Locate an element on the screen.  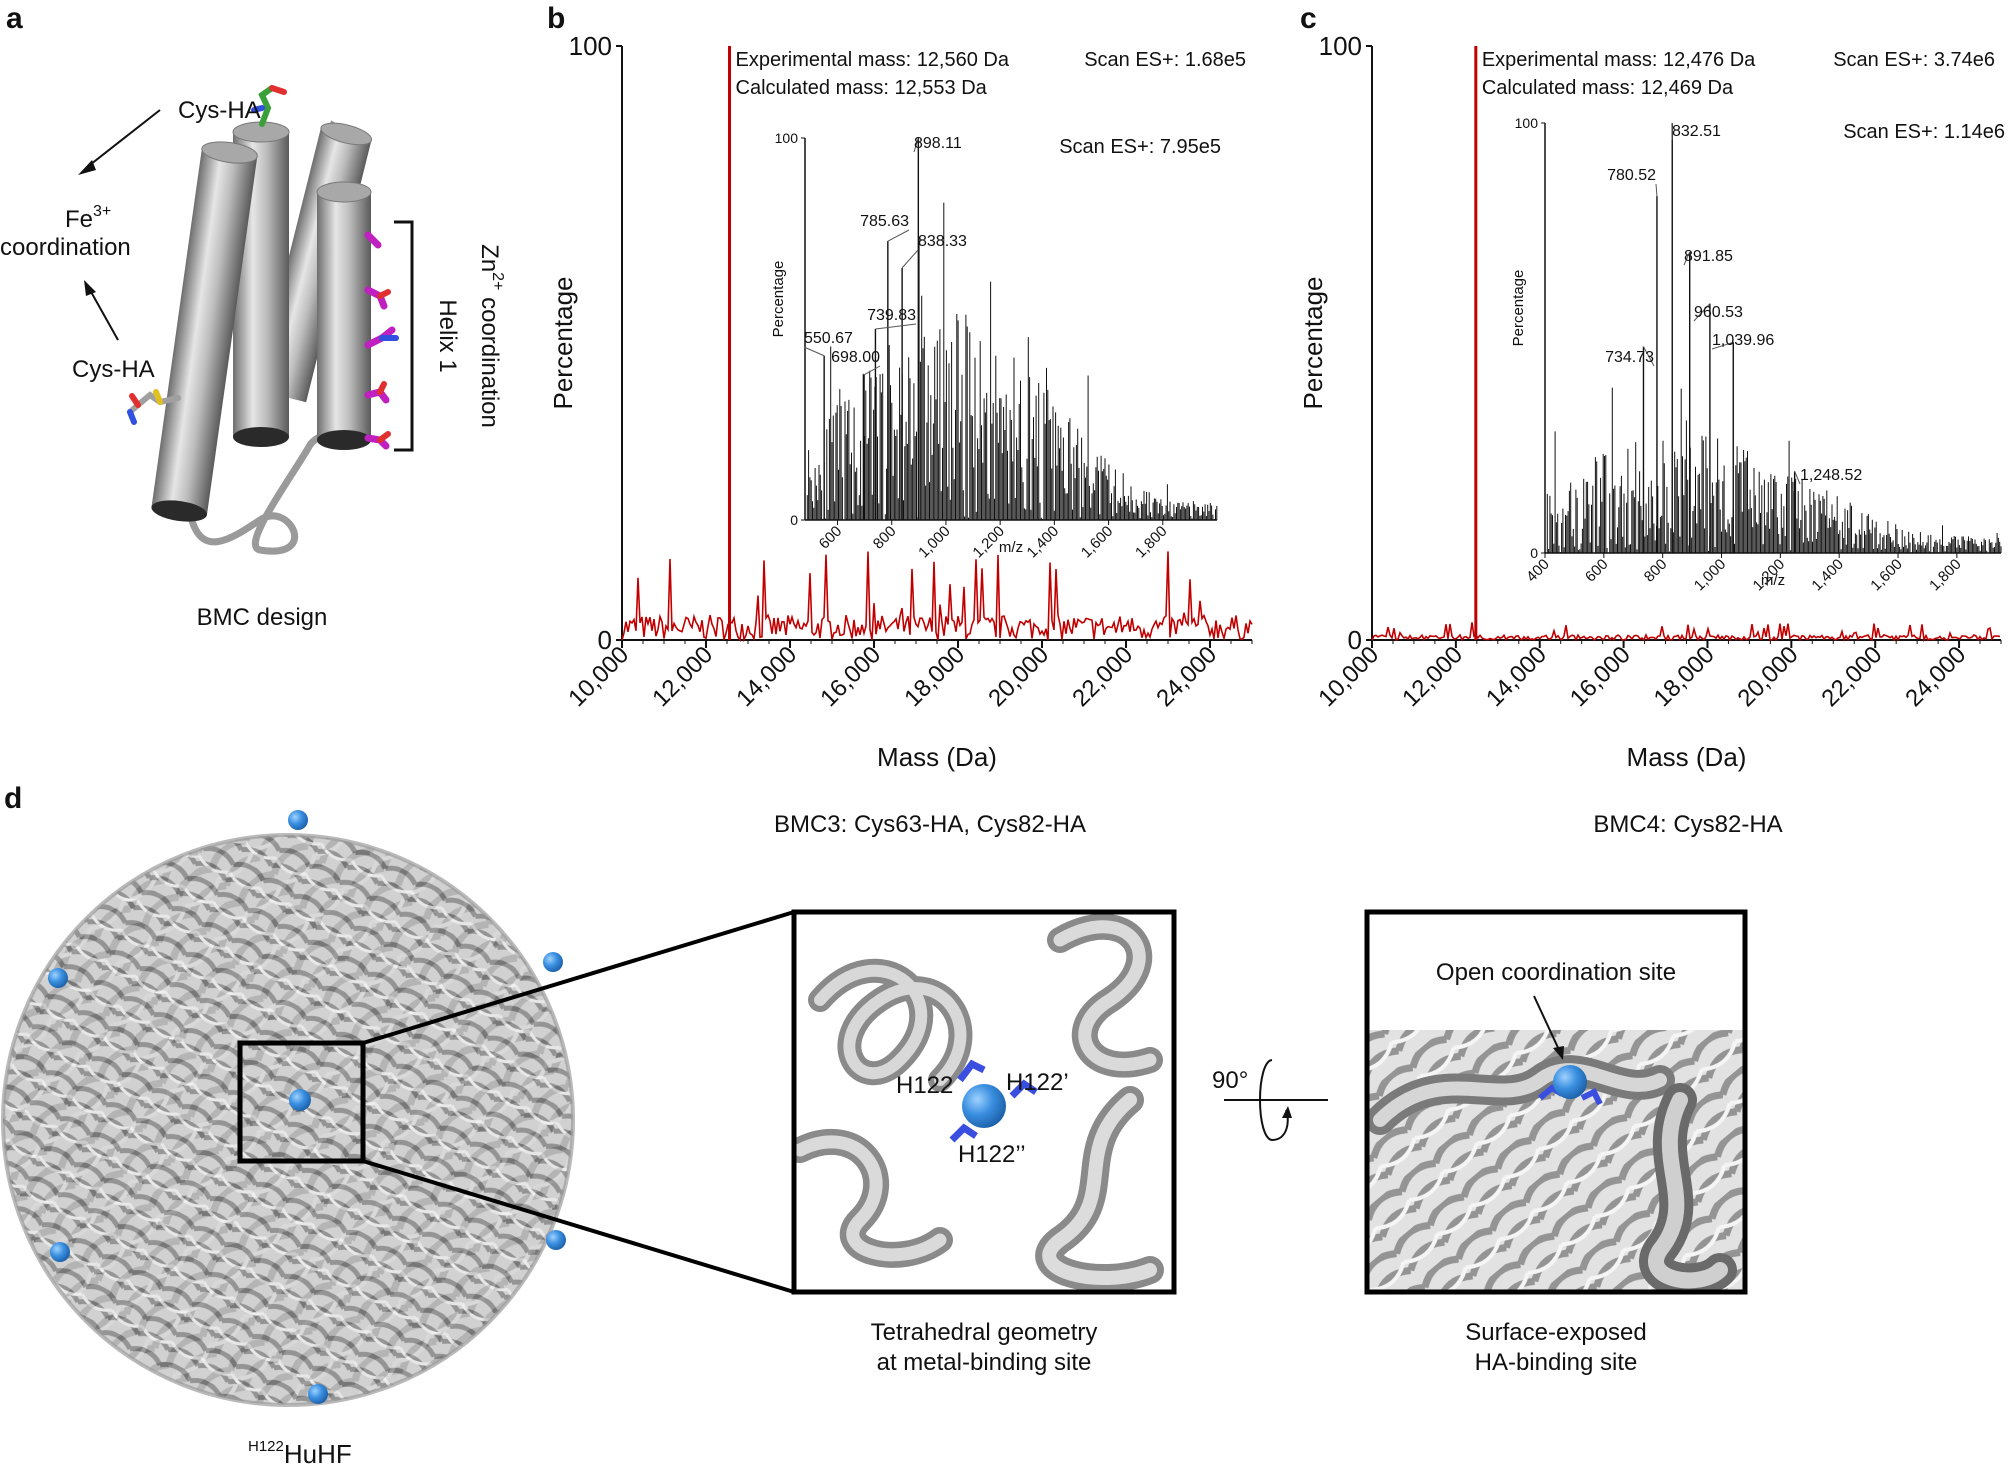
inset-peak-label: 832.51 is located at coordinates (1696, 131).